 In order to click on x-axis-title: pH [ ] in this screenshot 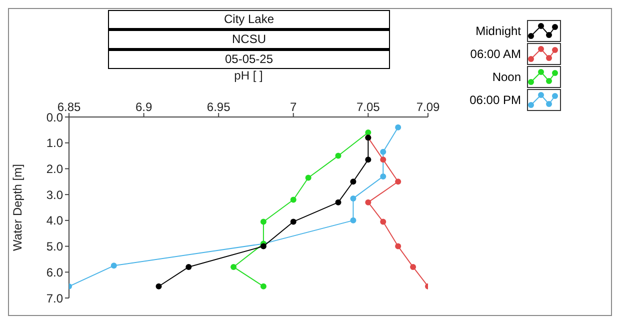, I will do `click(248, 75)`.